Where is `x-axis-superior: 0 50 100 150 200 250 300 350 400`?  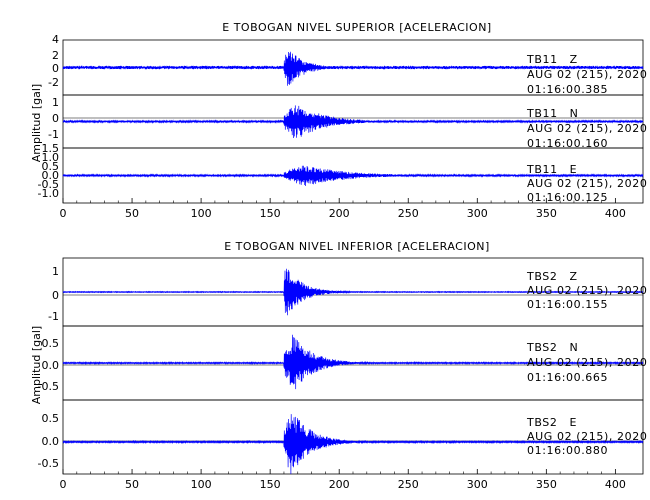
x-axis-superior: 0 50 100 150 200 250 300 350 400 is located at coordinates (343, 209).